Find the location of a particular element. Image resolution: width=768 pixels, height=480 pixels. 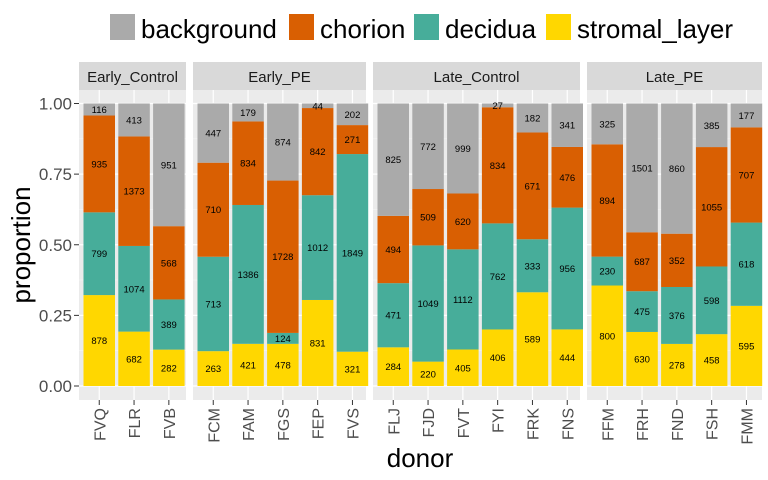

data-label-stromal_layer: 800 is located at coordinates (607, 336).